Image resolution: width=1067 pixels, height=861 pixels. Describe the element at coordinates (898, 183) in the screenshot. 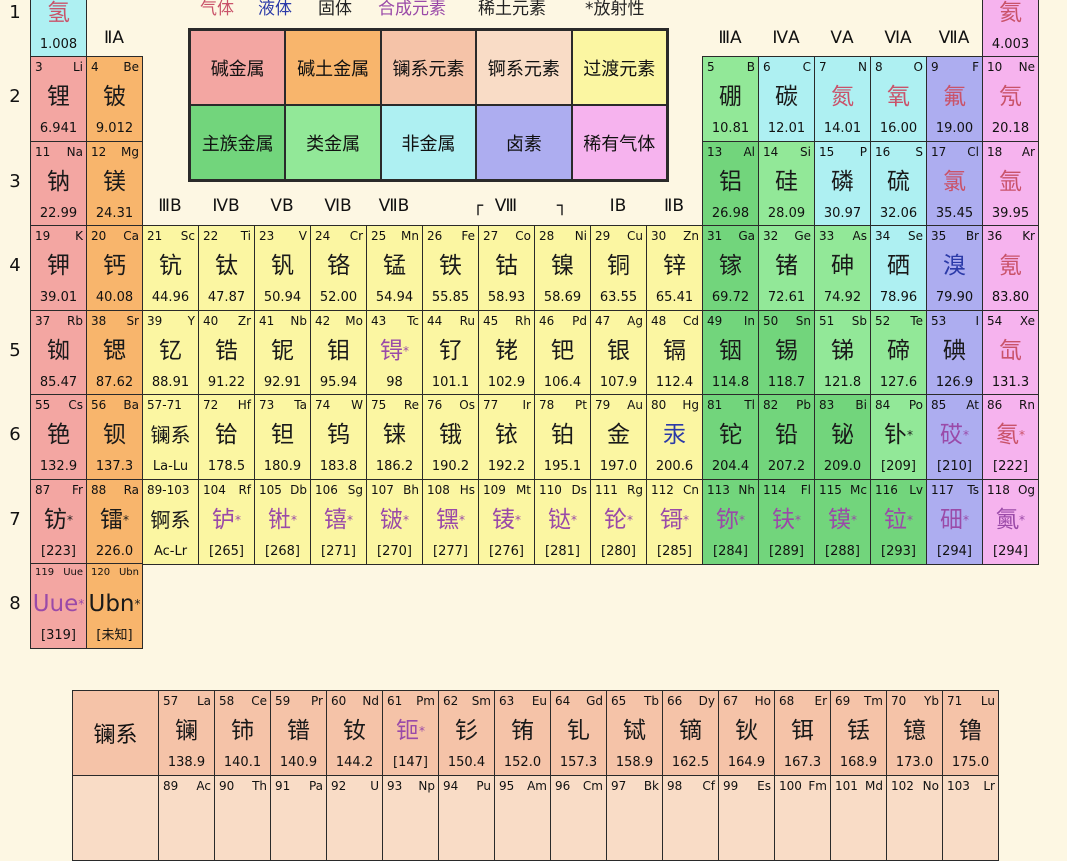

I see `element-cell: 16 S 硫 32.06` at that location.